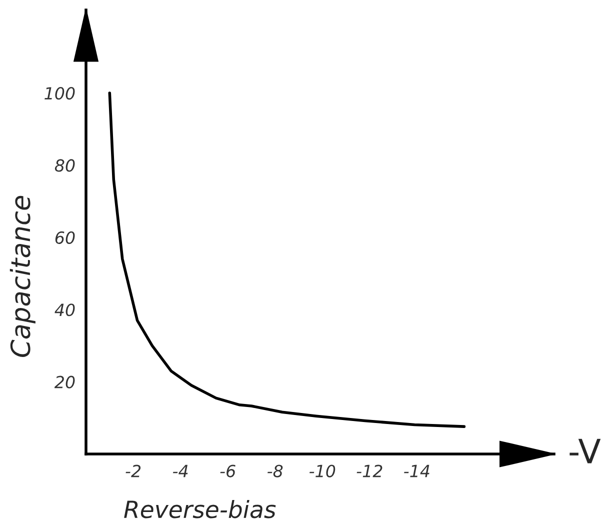 The image size is (611, 523). What do you see at coordinates (417, 471) in the screenshot?
I see `x-tick-label: -14` at bounding box center [417, 471].